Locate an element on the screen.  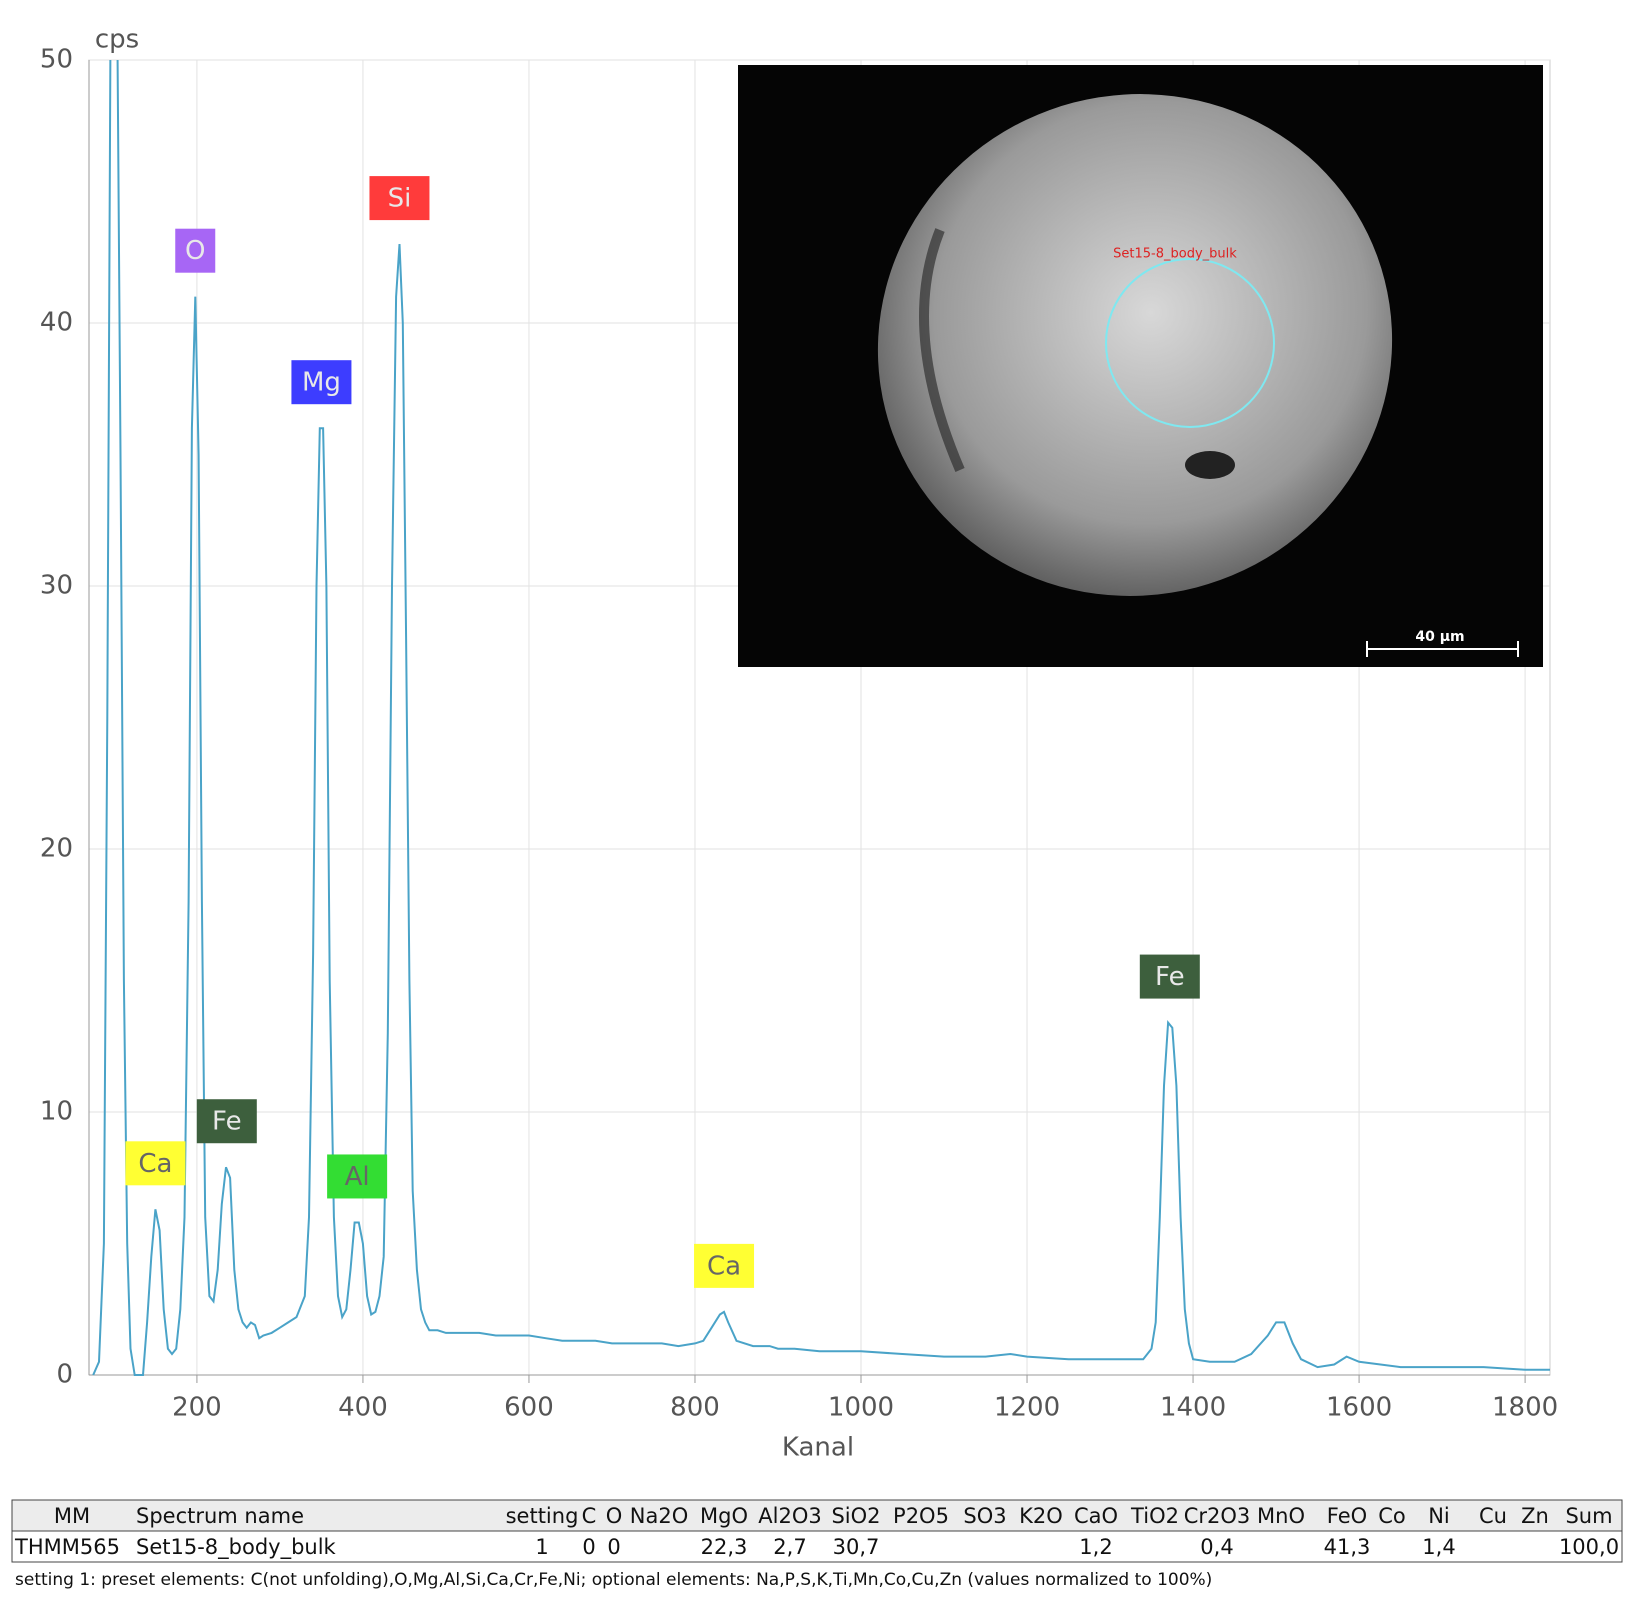
x-tick-label: 1600 is located at coordinates (1359, 1408).